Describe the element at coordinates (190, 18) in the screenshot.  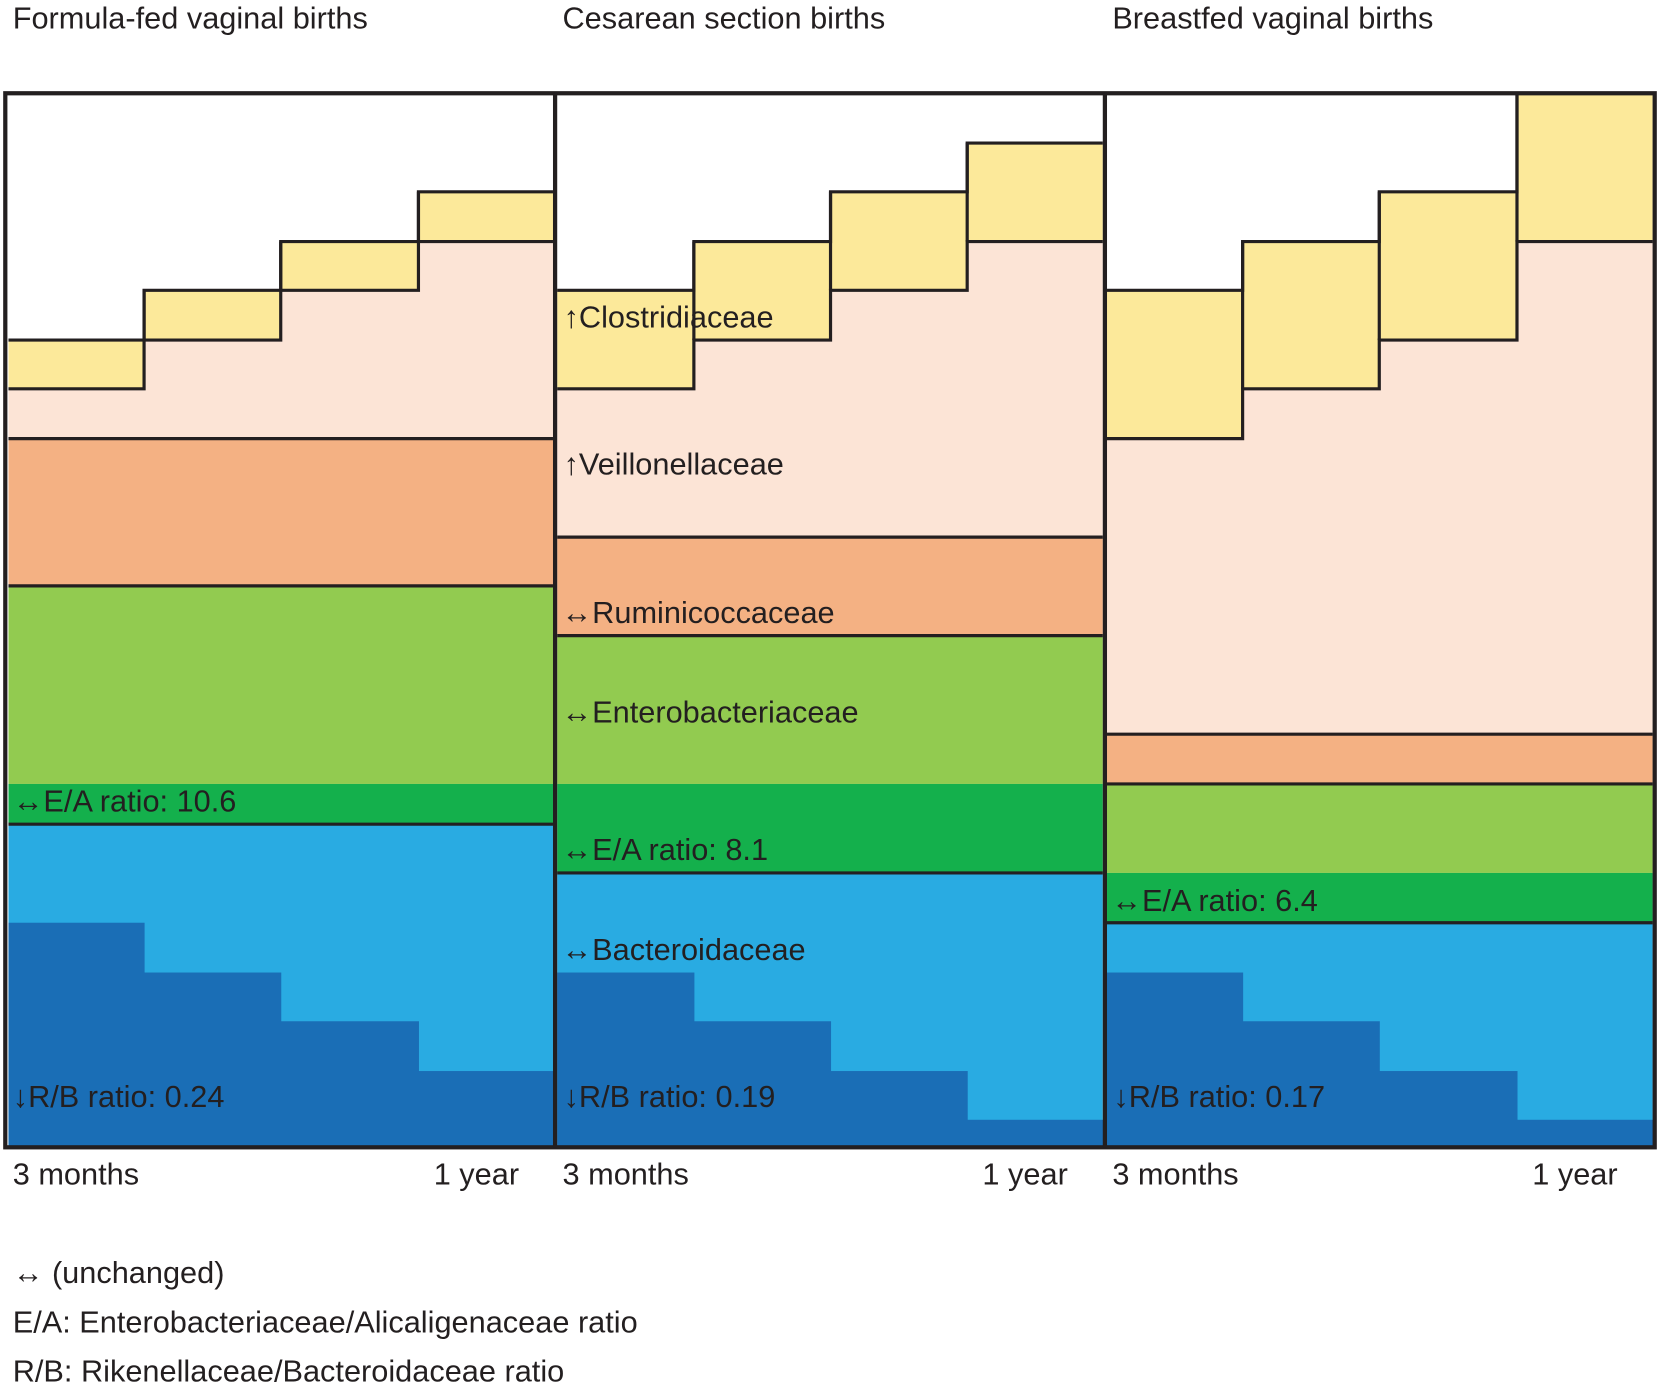
I see `panel-title-formula-fed: Formula-fed vaginal births` at that location.